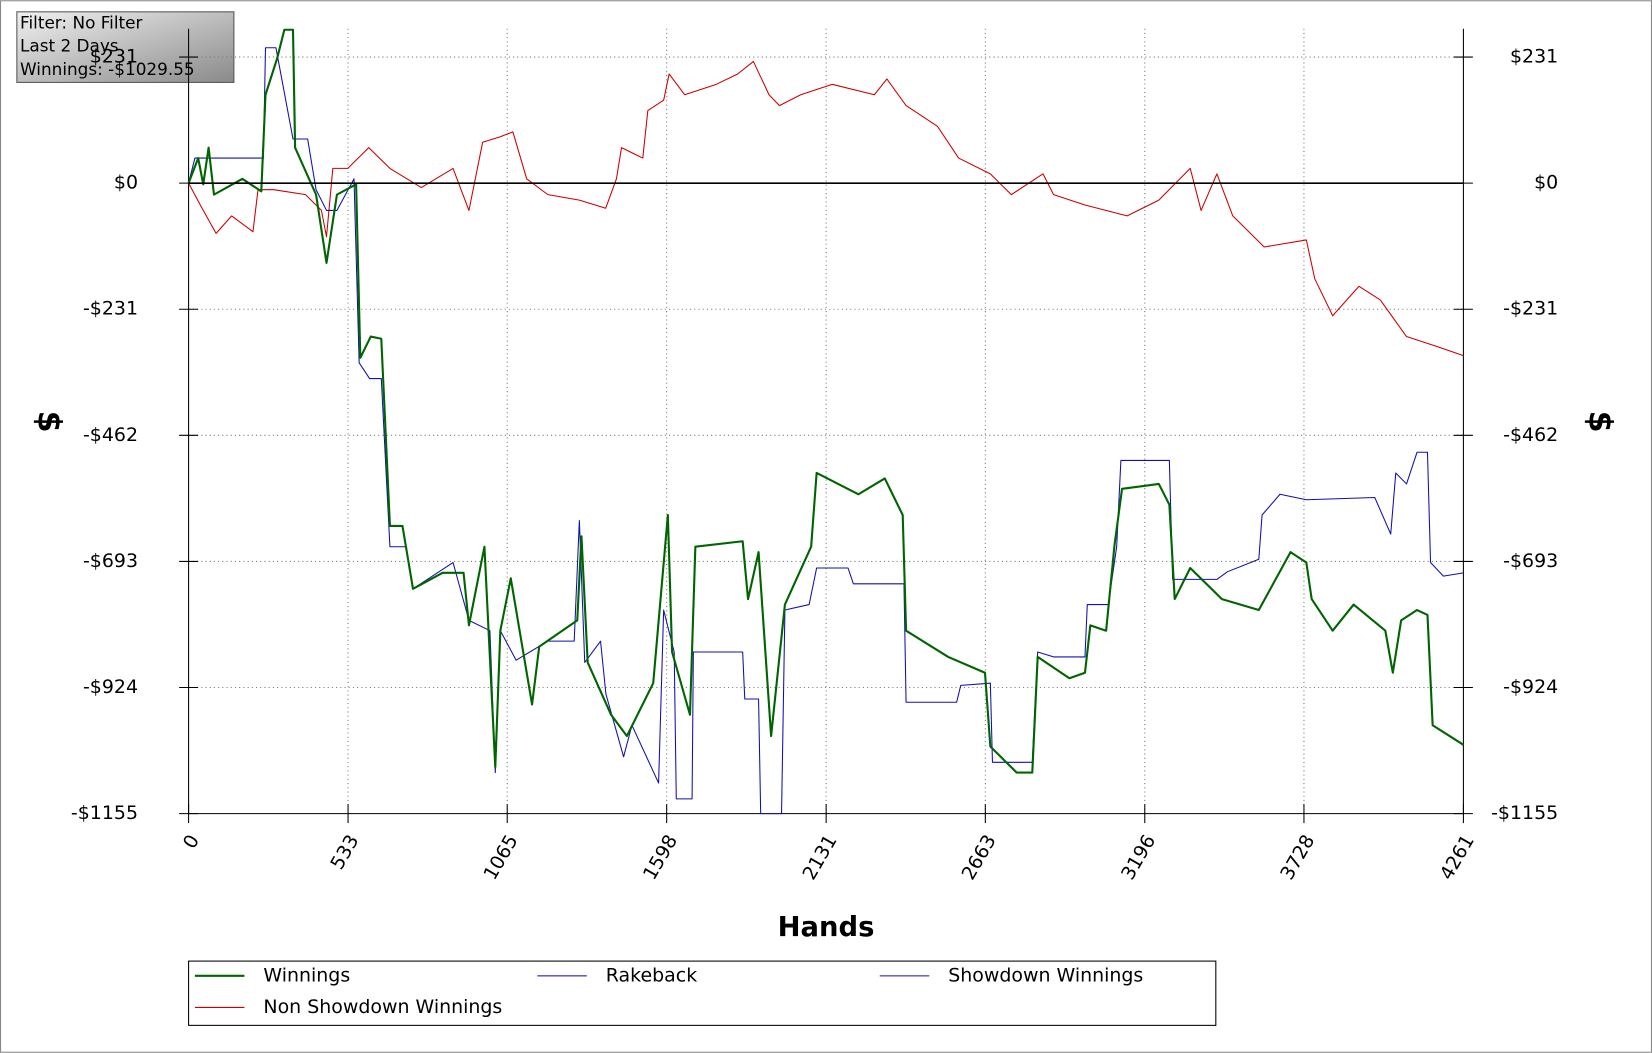 The height and width of the screenshot is (1053, 1652). Describe the element at coordinates (306, 975) in the screenshot. I see `legend-label: Winnings` at that location.